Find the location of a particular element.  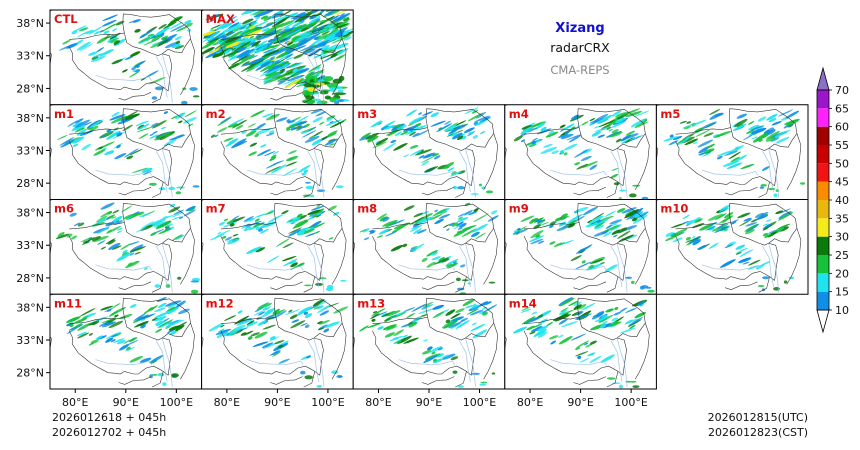

map-panel-m9: m9 is located at coordinates (580, 247).